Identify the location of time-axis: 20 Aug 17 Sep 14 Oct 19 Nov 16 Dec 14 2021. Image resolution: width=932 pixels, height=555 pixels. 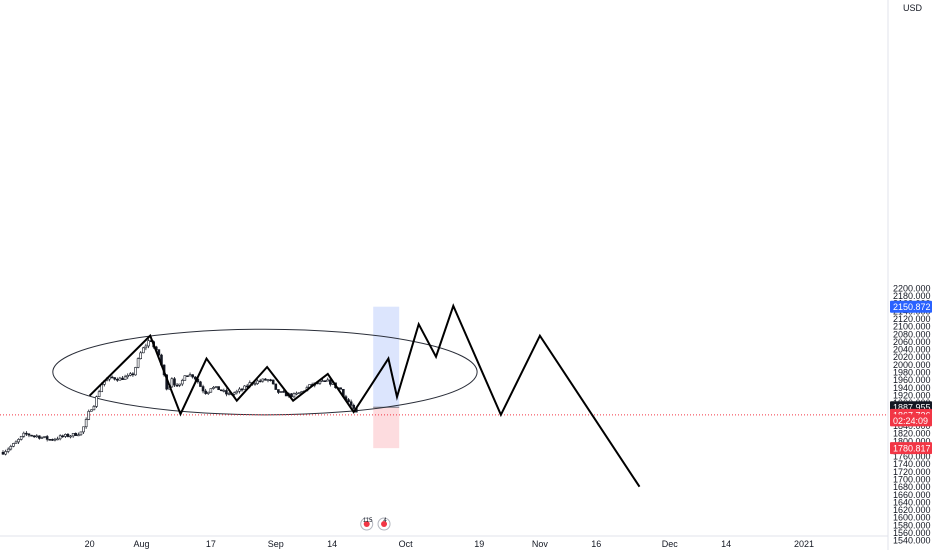
(444, 542).